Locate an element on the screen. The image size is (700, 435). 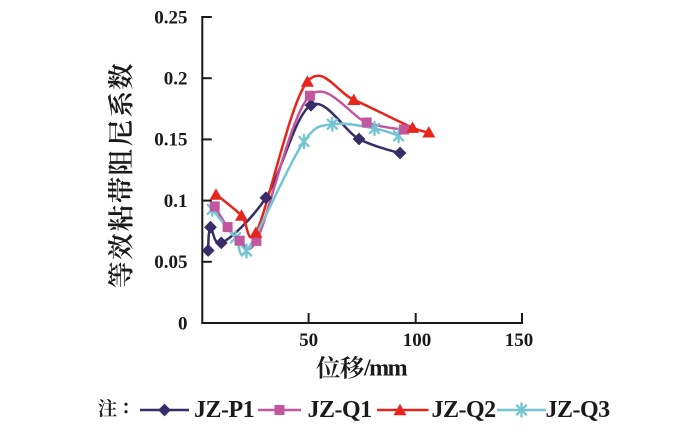
svg-text: JZ-P1 is located at coordinates (224, 410).